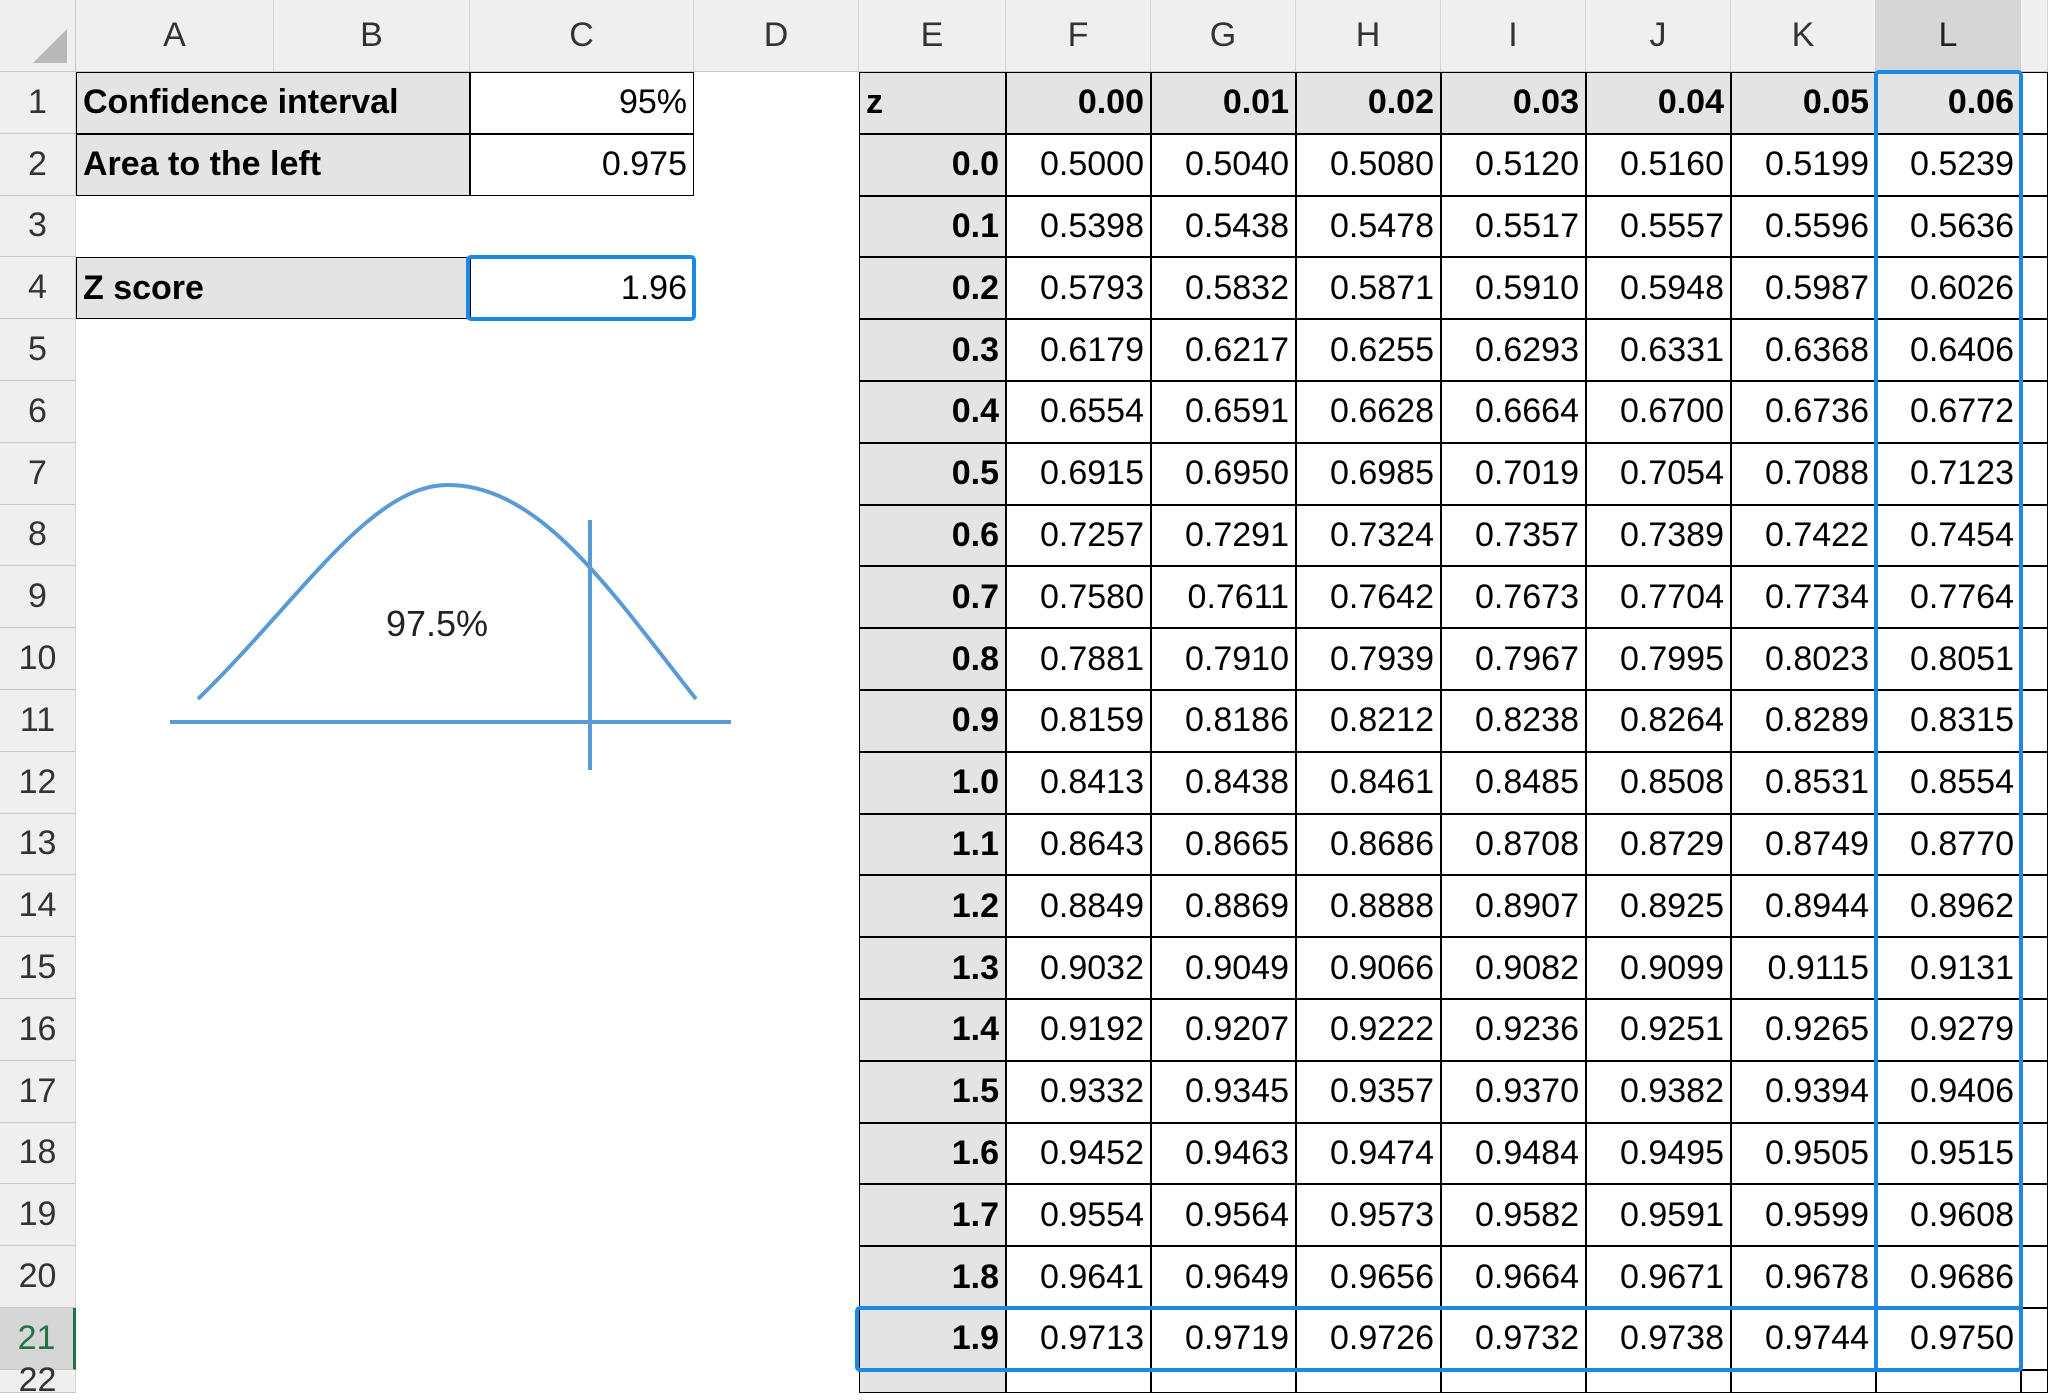 The height and width of the screenshot is (1400, 2048). Describe the element at coordinates (932, 164) in the screenshot. I see `z-row-label: 0.0` at that location.